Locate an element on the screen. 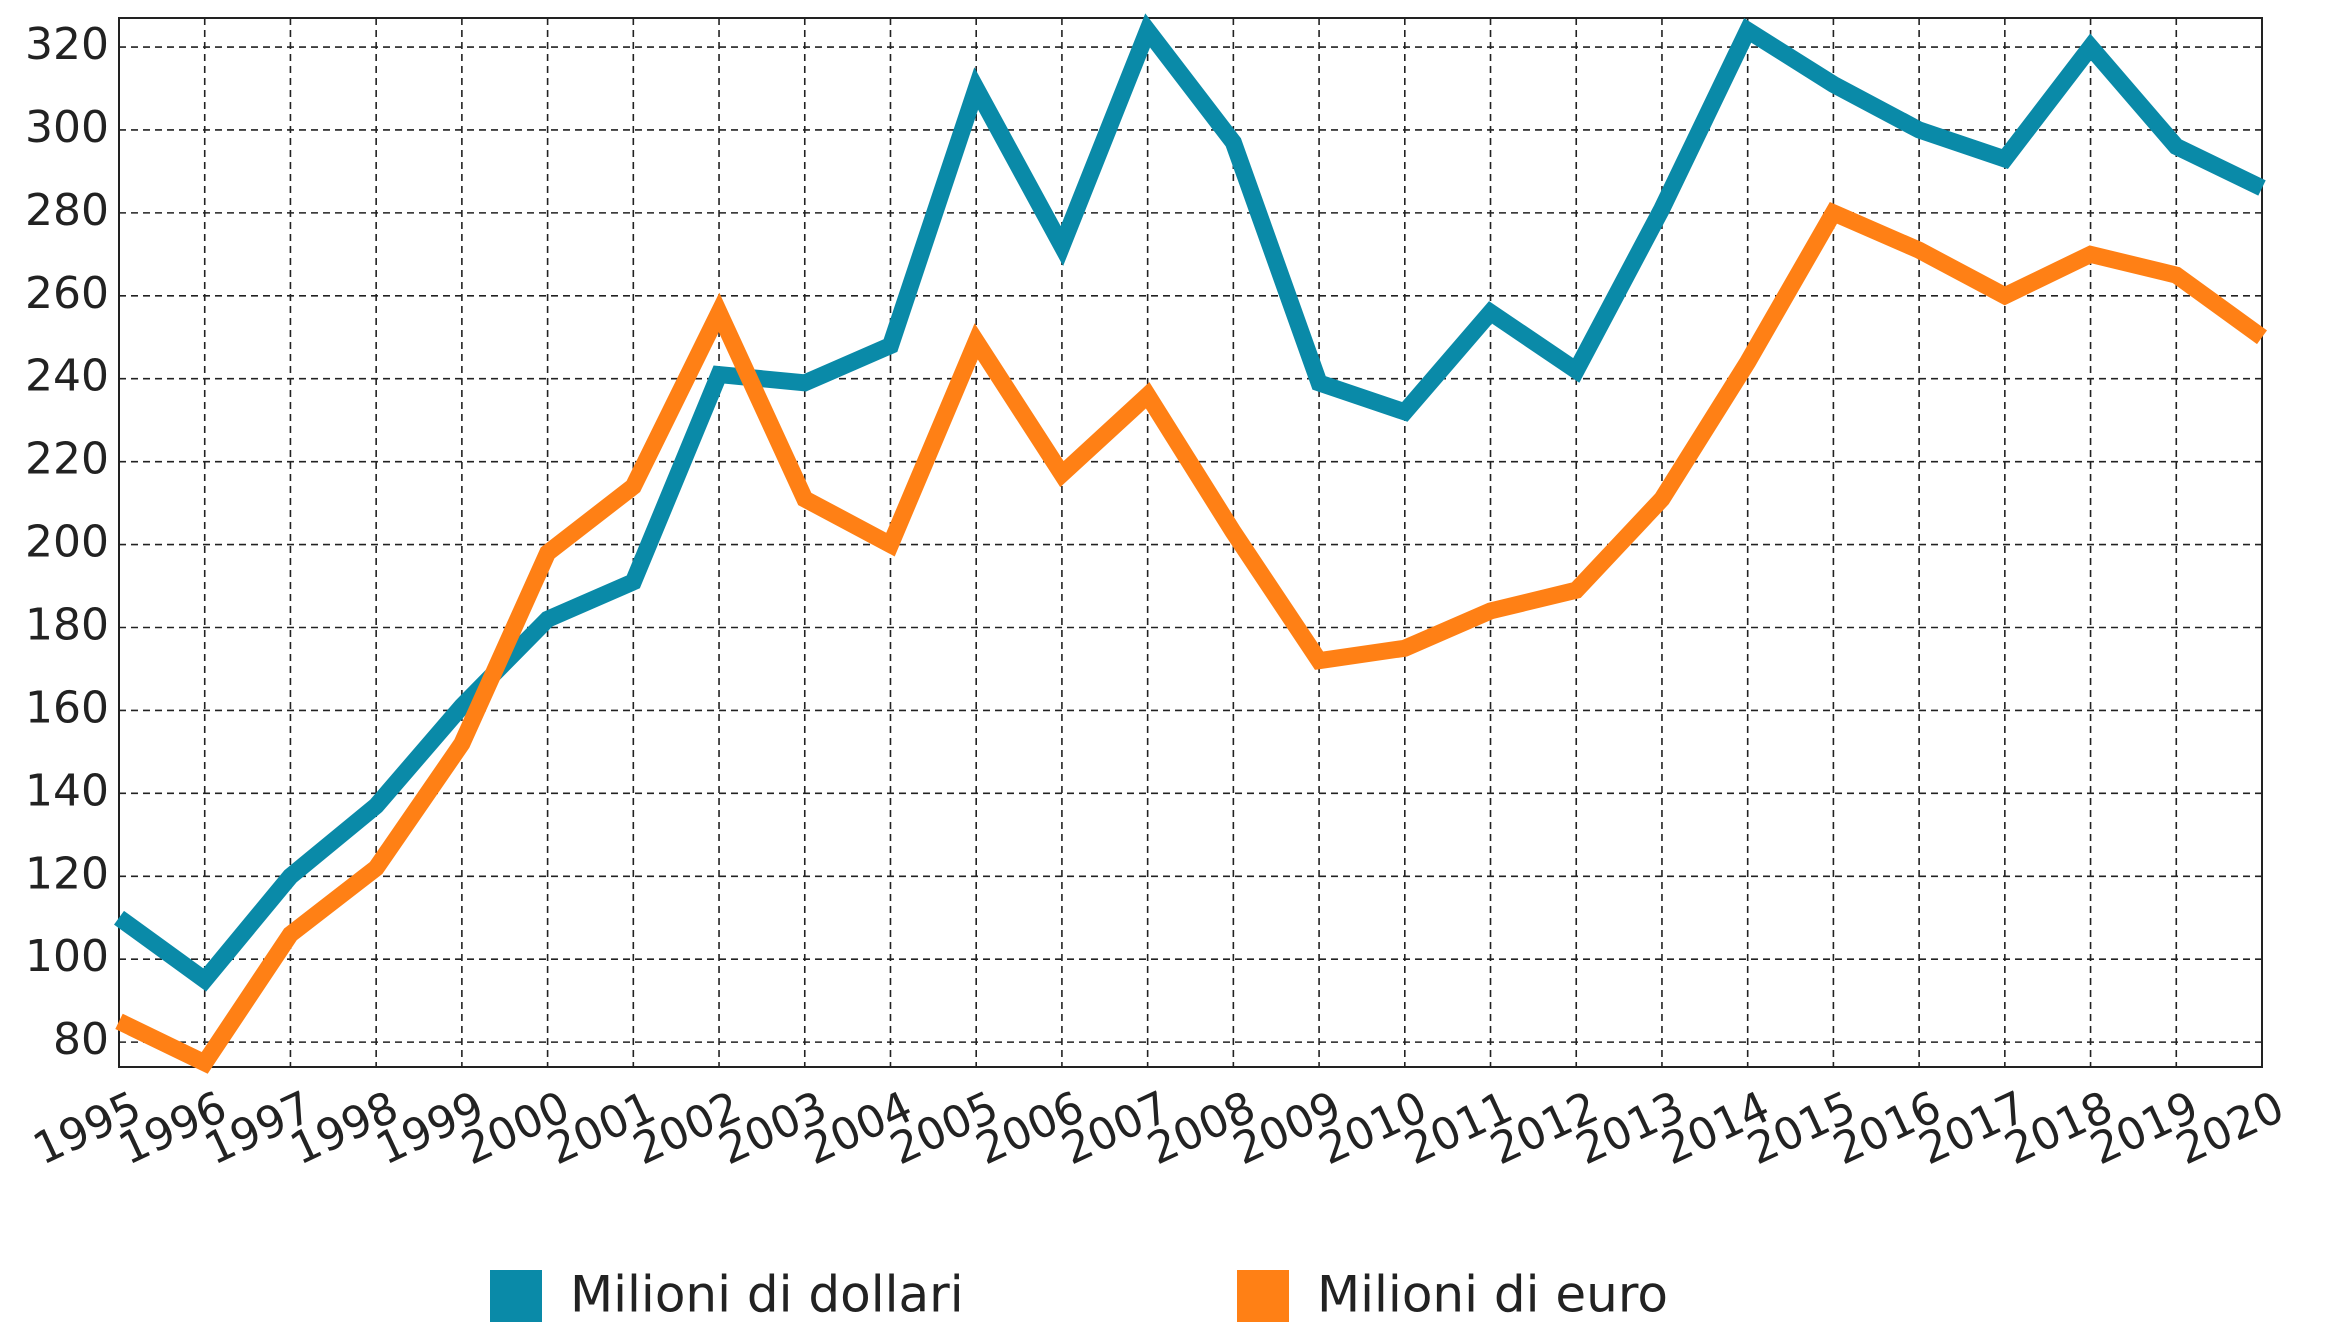 This screenshot has width=2336, height=1323. y-tick-label: 120 is located at coordinates (67, 873).